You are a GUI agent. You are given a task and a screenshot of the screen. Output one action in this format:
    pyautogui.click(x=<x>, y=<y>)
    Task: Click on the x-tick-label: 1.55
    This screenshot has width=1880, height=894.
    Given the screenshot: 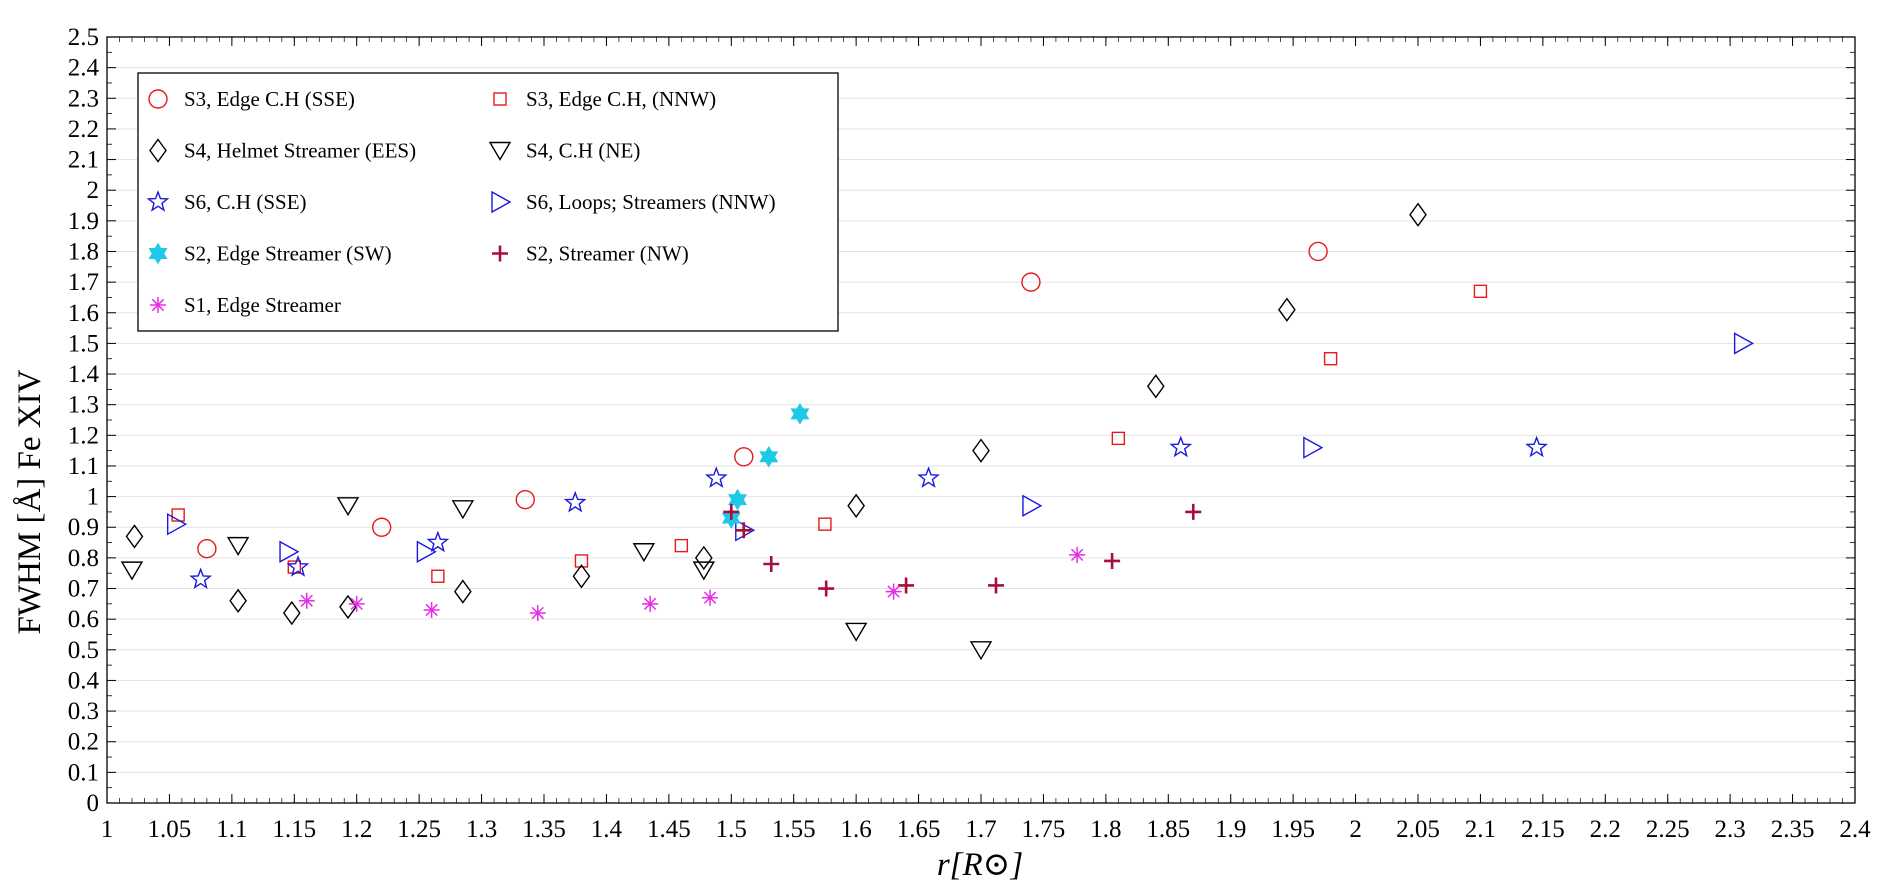 What is the action you would take?
    pyautogui.click(x=794, y=829)
    